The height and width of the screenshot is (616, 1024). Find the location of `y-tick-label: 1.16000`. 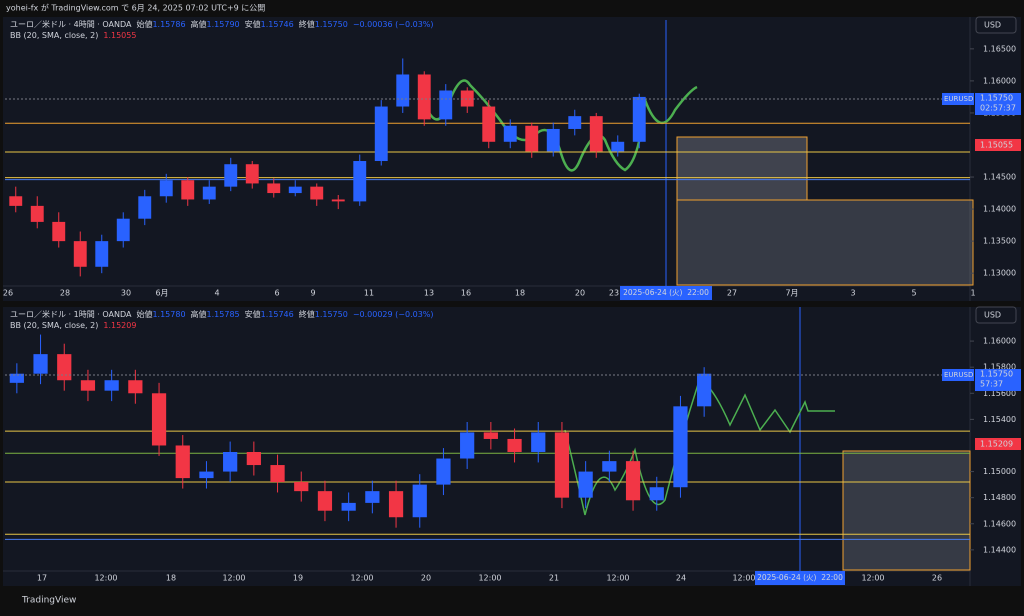

y-tick-label: 1.16000 is located at coordinates (999, 80).